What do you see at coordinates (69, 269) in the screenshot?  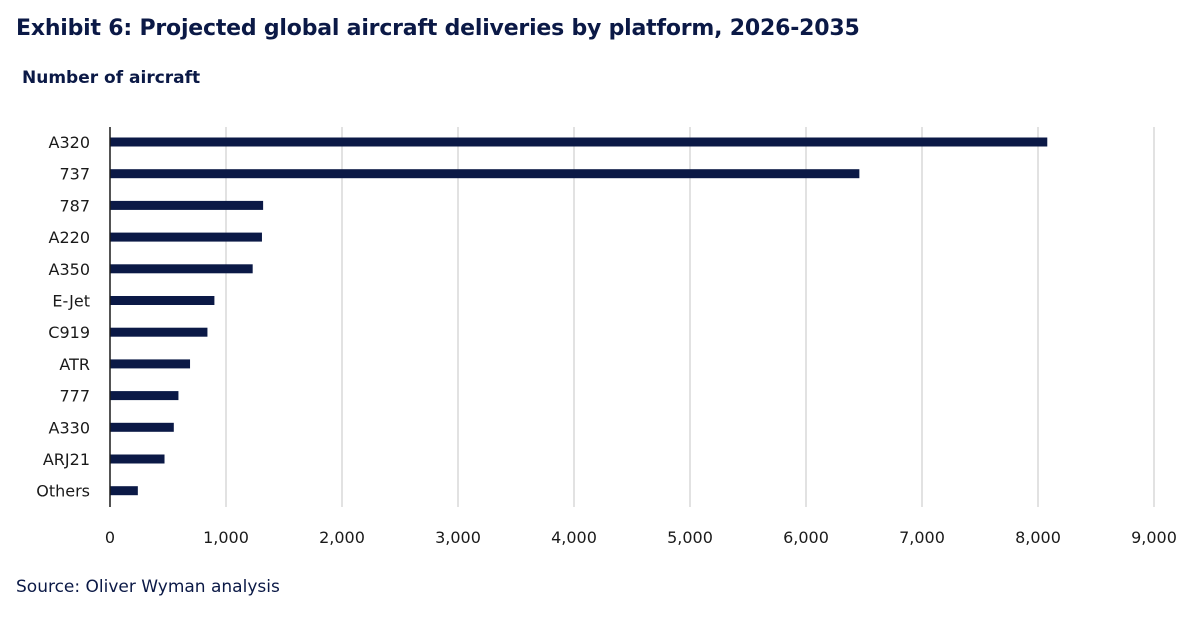 I see `y-tick-label: A350` at bounding box center [69, 269].